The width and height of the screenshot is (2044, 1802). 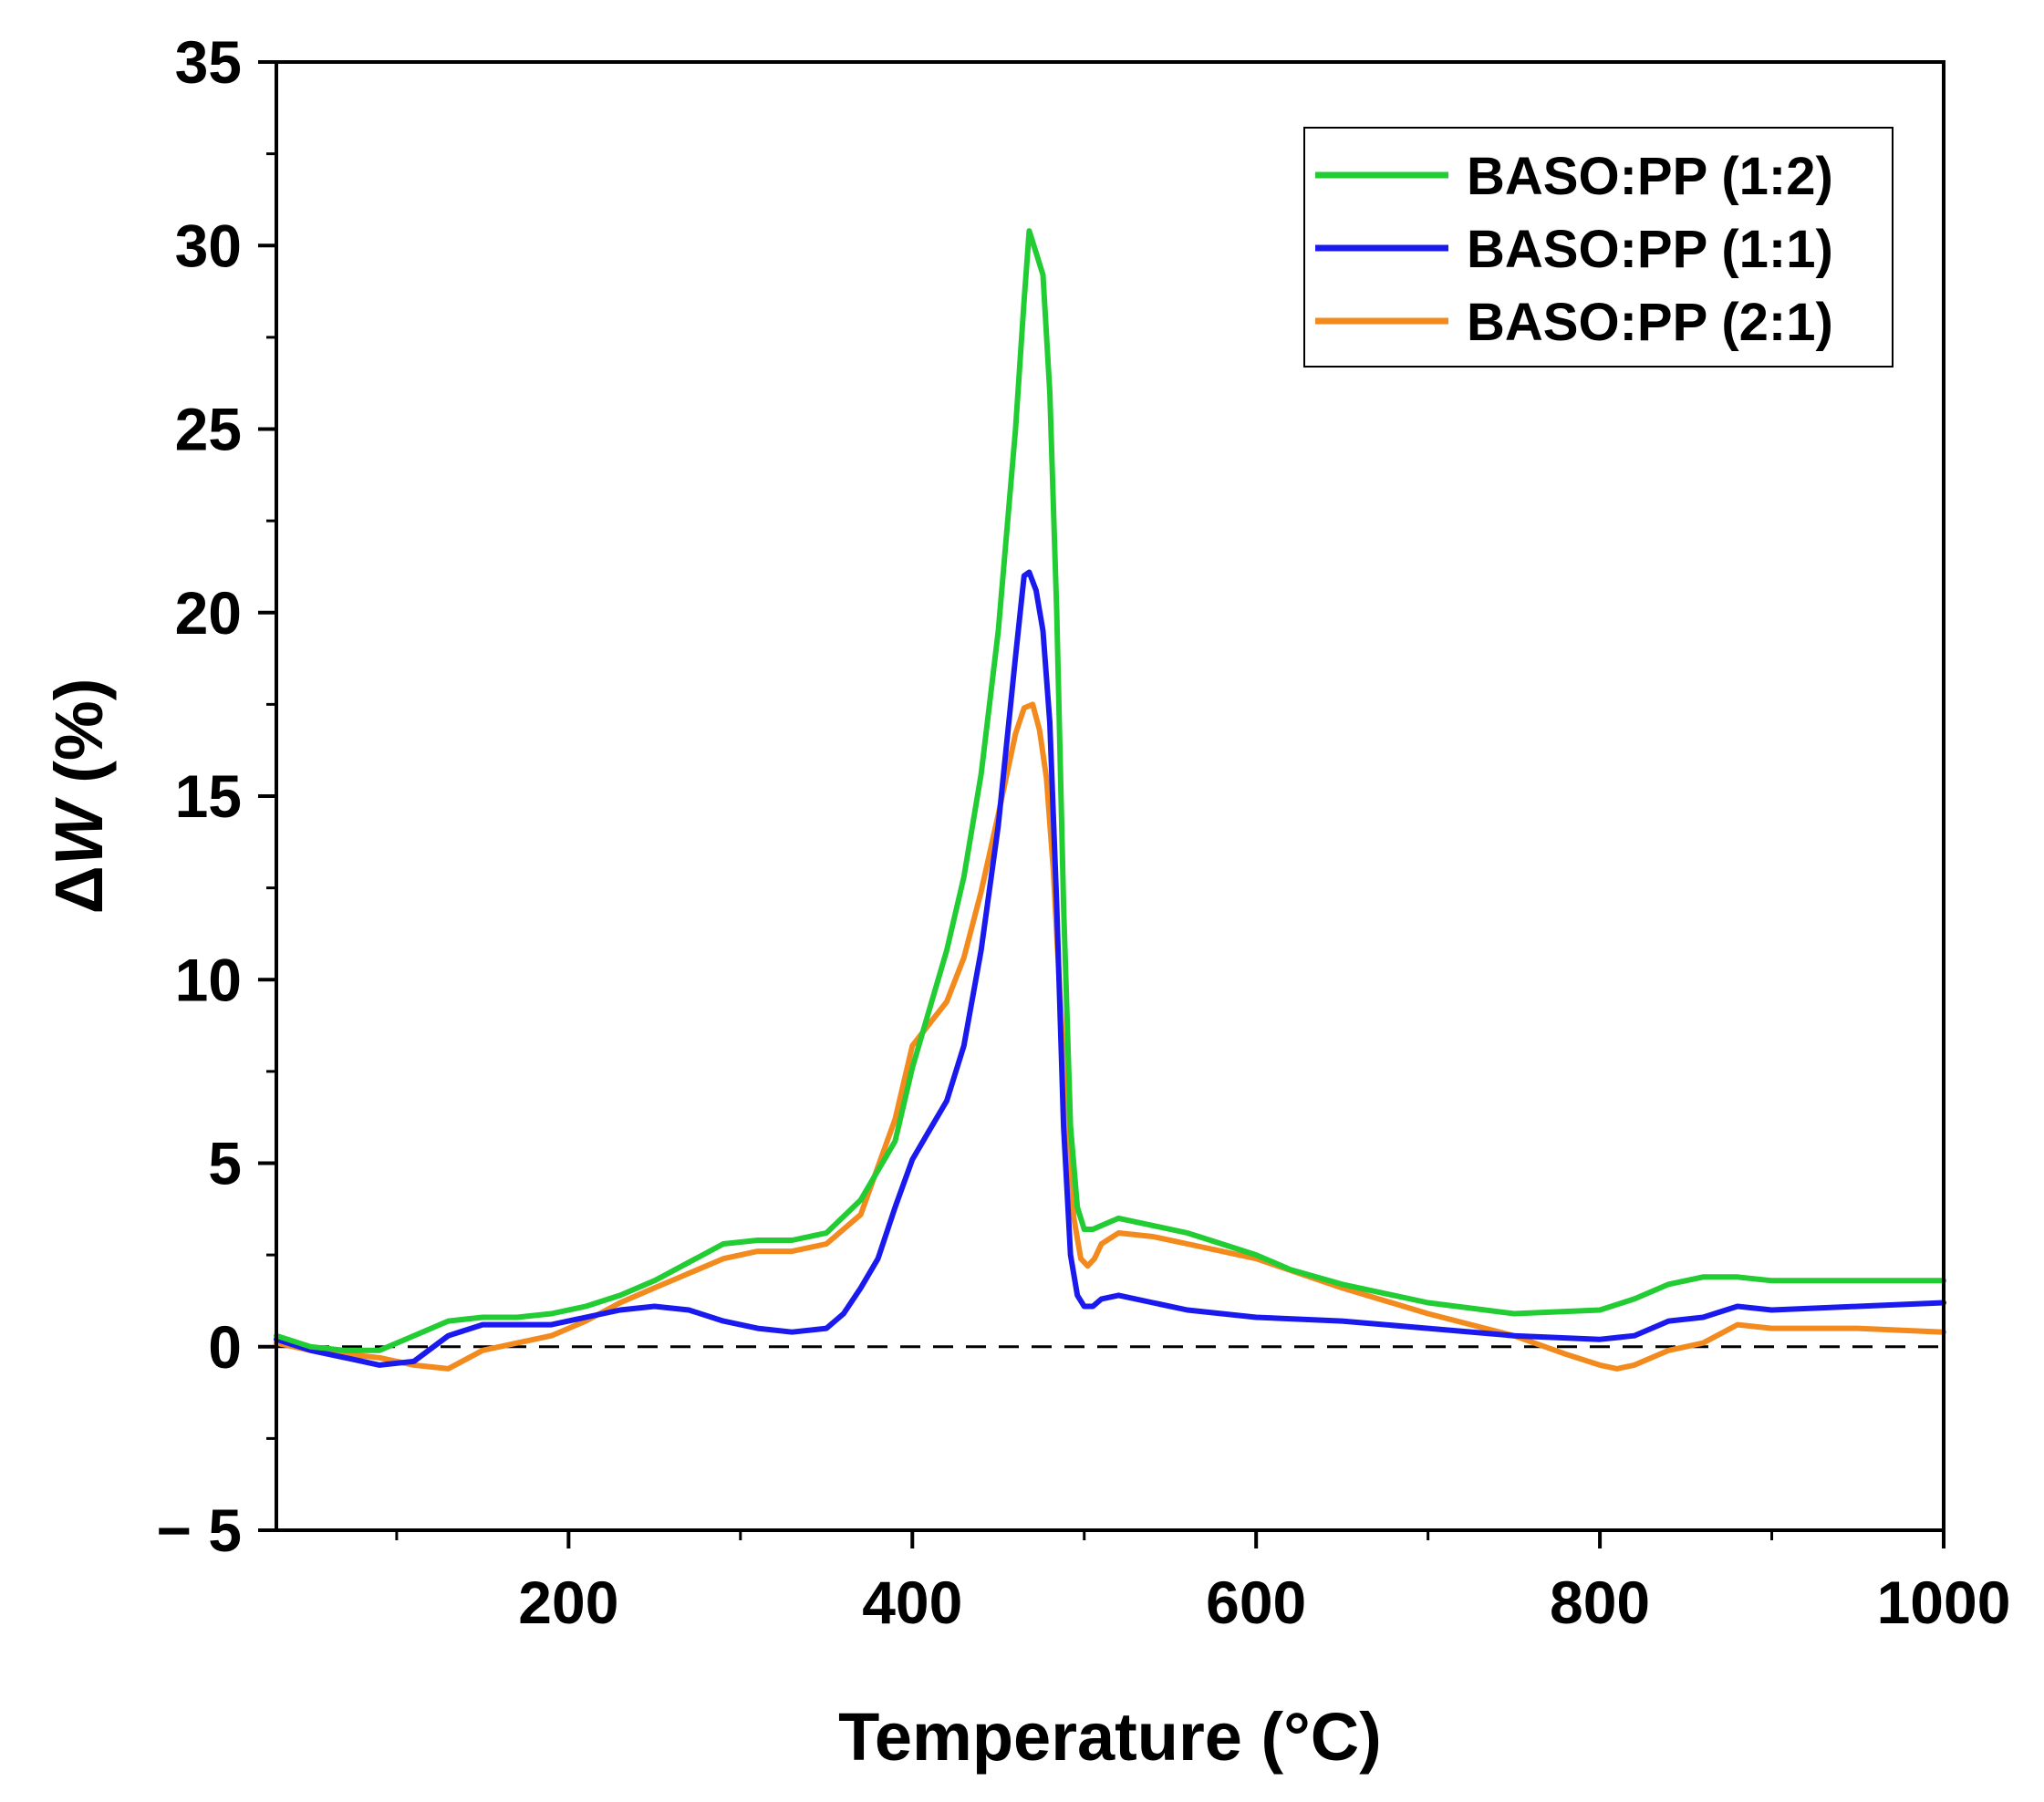 What do you see at coordinates (79, 740) in the screenshot?
I see `y-axis-unit: (%)` at bounding box center [79, 740].